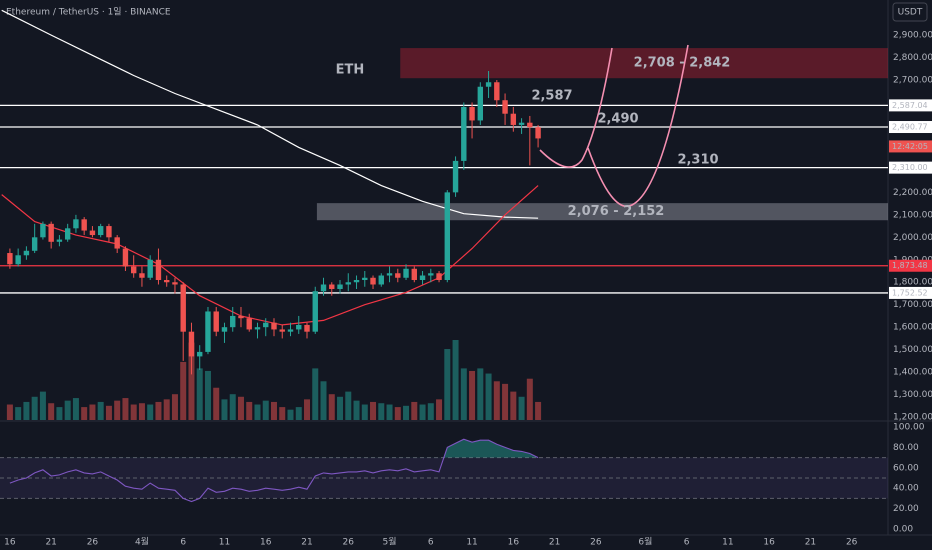 The height and width of the screenshot is (550, 932). Describe the element at coordinates (906, 468) in the screenshot. I see `y-tick-label: 60.00` at that location.